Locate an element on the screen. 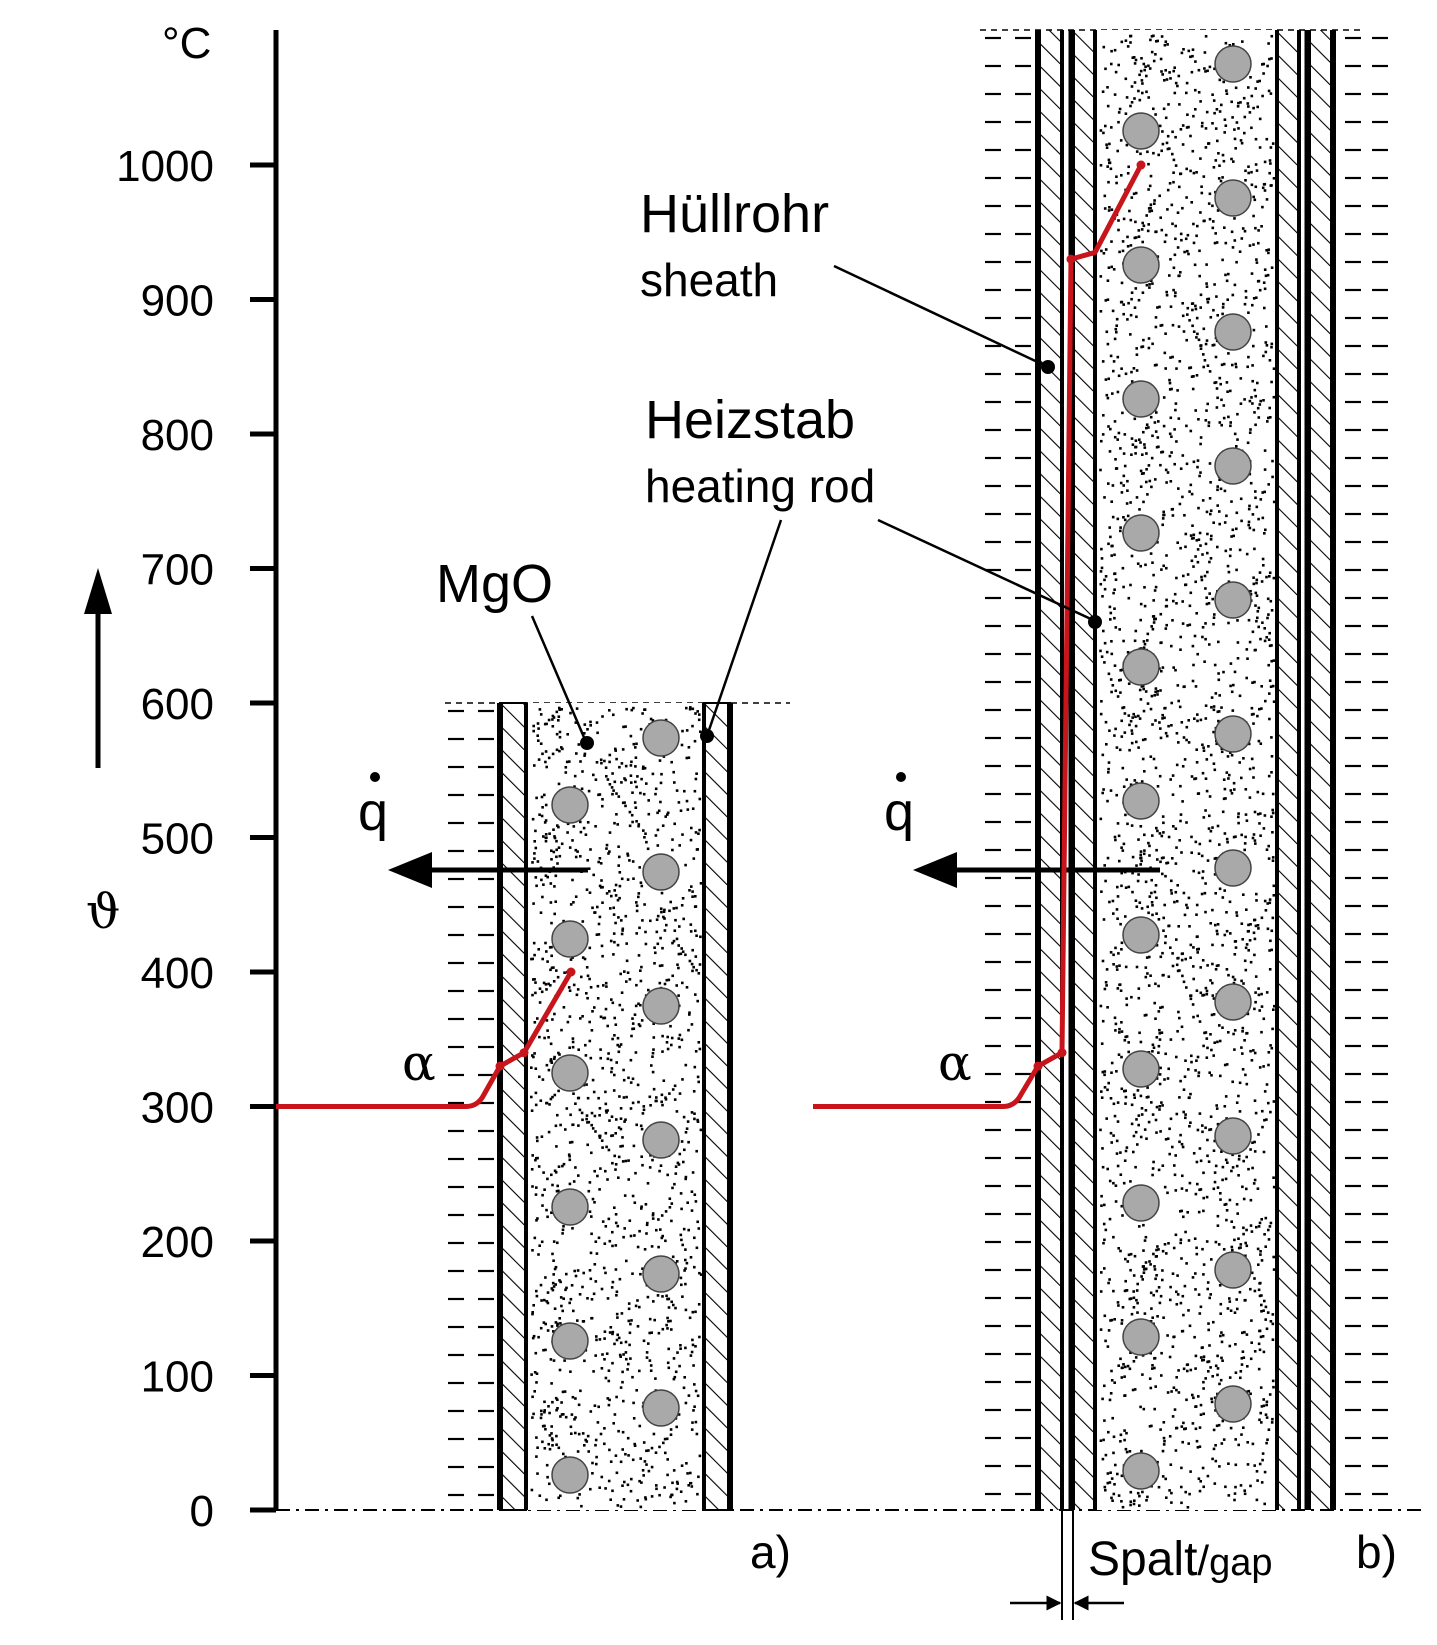 Image resolution: width=1437 pixels, height=1645 pixels. axis-tick-label: 500 is located at coordinates (177, 839).